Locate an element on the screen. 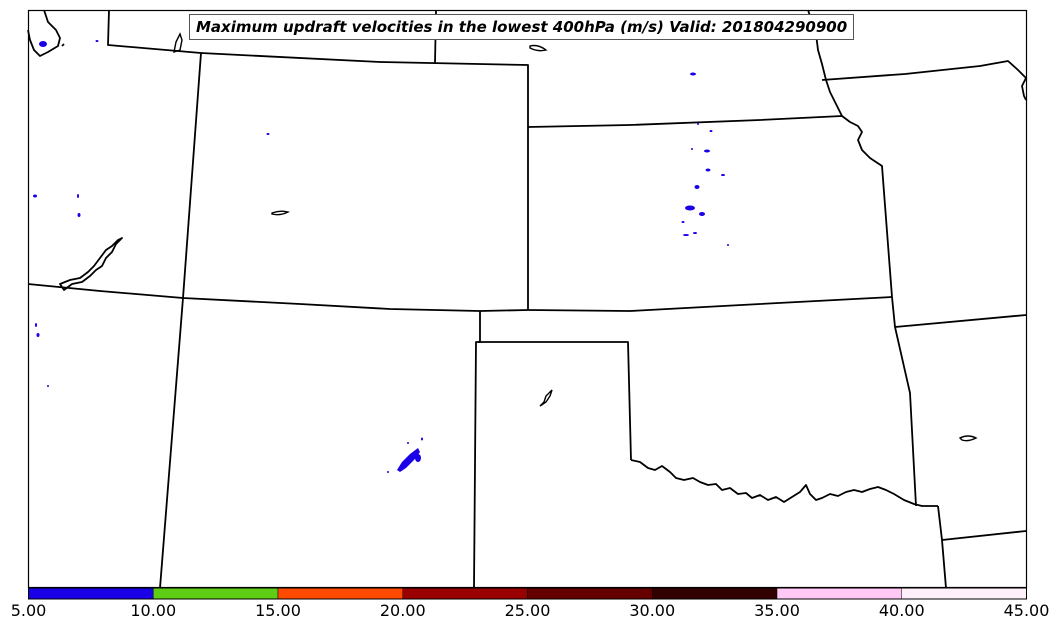 The width and height of the screenshot is (1060, 633). colorbar-frame is located at coordinates (527, 593).